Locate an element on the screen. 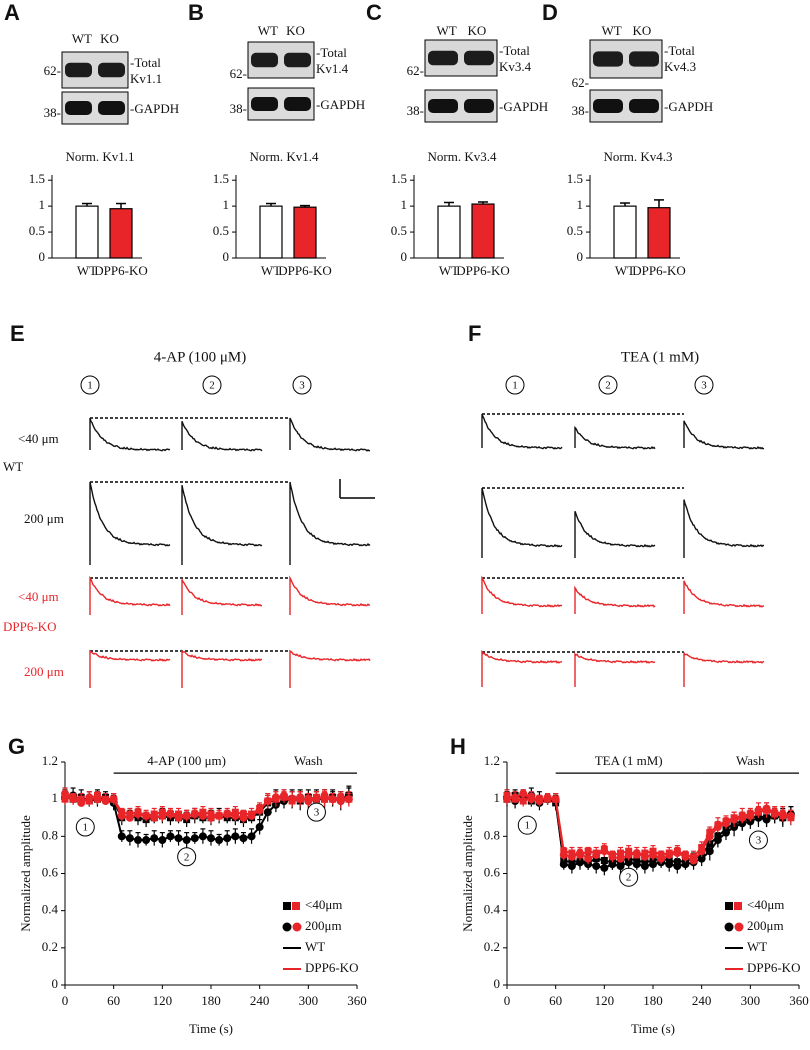 The height and width of the screenshot is (1050, 810). x-tick-label: 300 is located at coordinates (309, 1000).